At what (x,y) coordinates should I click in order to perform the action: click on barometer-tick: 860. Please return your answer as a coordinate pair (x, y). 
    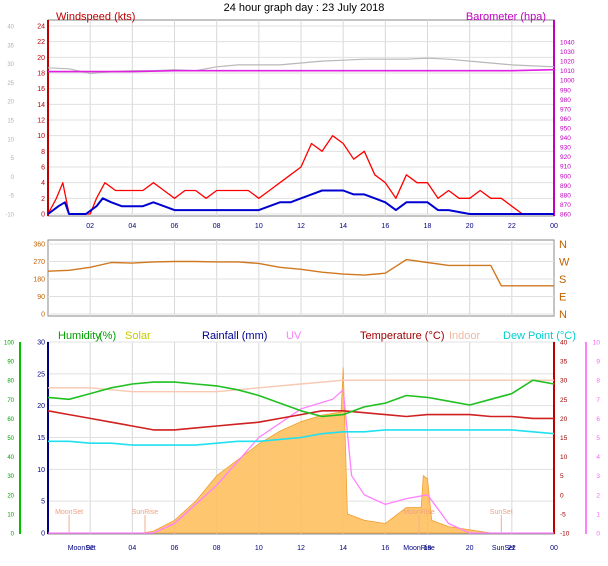
    Looking at the image, I should click on (565, 215).